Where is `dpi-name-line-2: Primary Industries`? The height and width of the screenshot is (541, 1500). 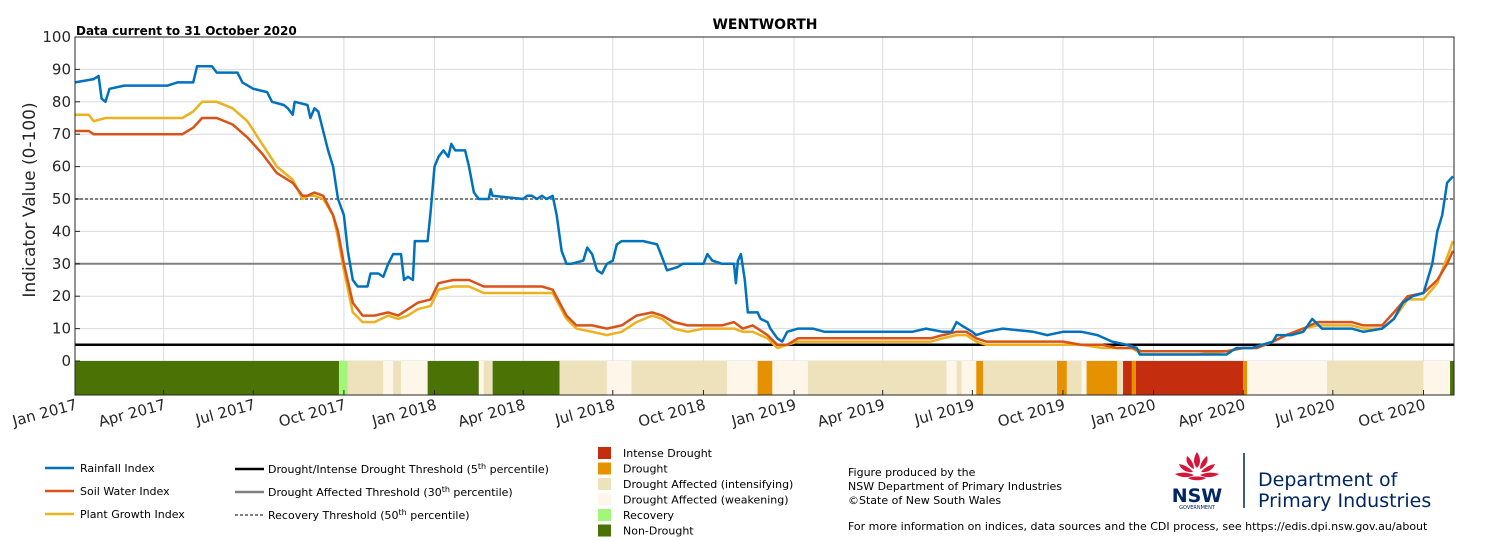 dpi-name-line-2: Primary Industries is located at coordinates (1344, 501).